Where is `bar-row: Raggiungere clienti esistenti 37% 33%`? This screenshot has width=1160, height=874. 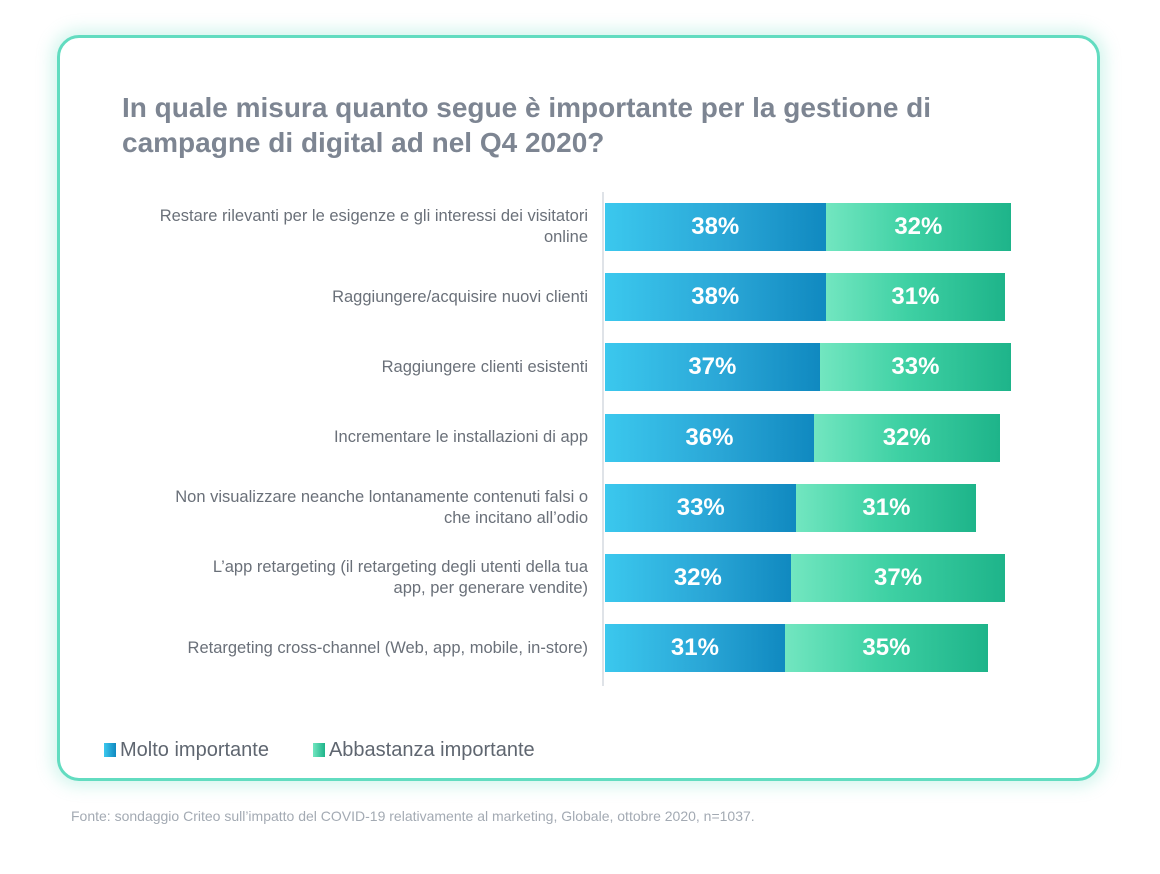 bar-row: Raggiungere clienti esistenti 37% 33% is located at coordinates (581, 367).